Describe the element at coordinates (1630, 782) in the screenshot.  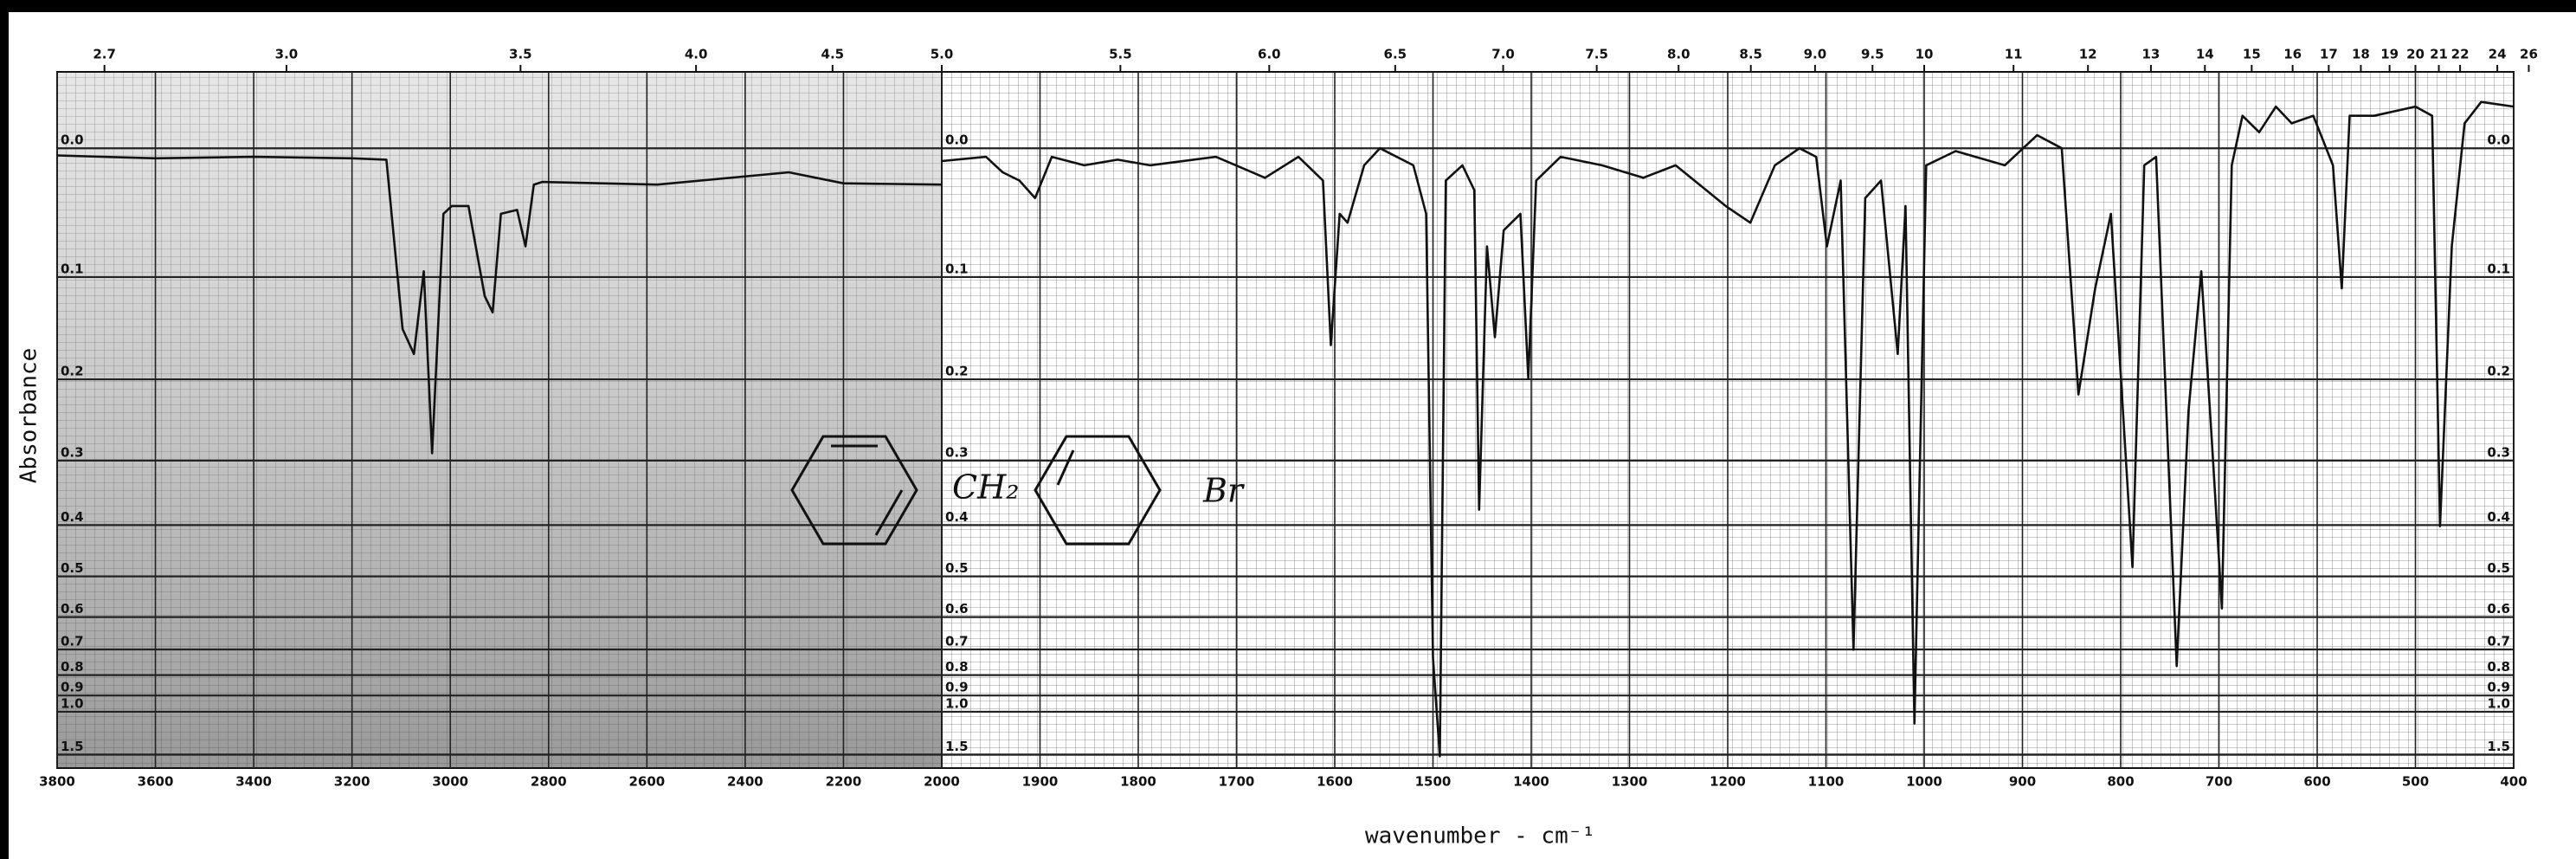
I see `x-tick-label: 1300` at that location.